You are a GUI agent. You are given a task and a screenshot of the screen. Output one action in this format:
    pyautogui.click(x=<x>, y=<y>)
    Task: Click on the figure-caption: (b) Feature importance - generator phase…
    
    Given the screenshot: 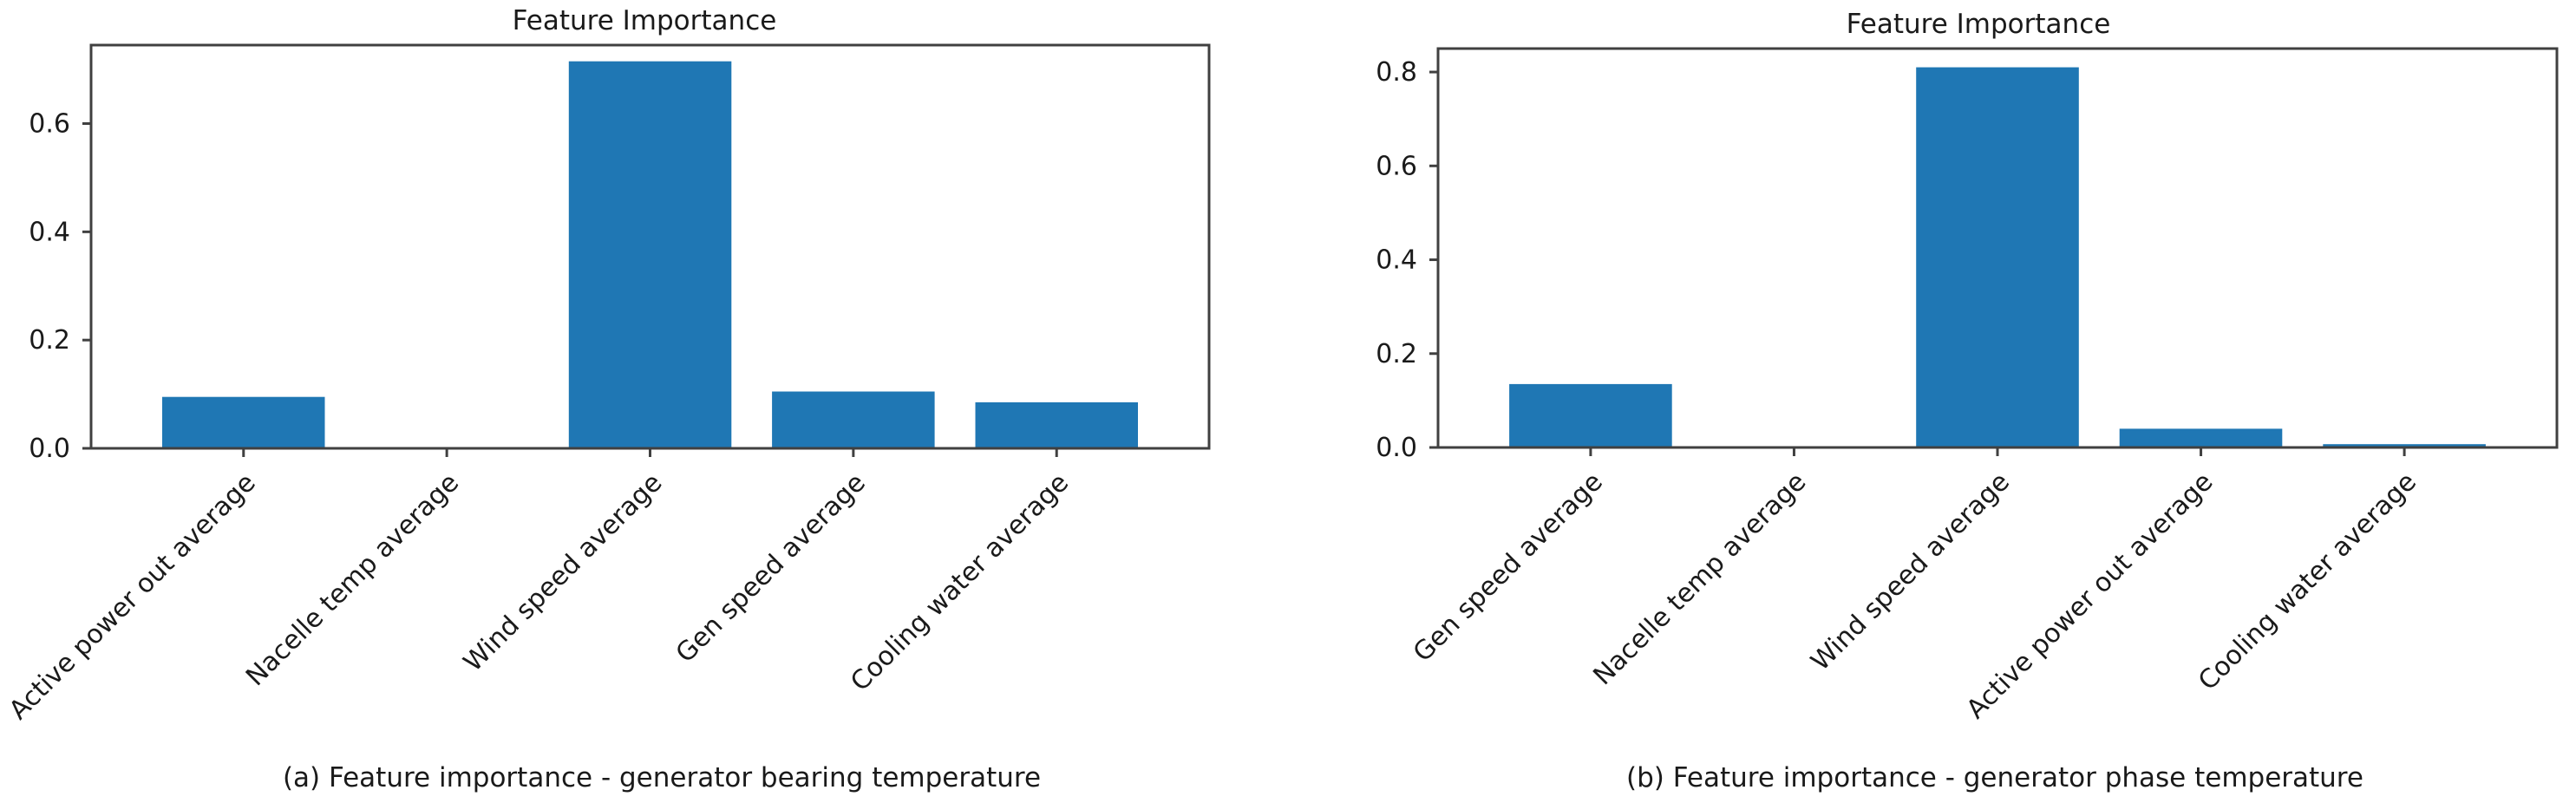 What is the action you would take?
    pyautogui.click(x=1995, y=777)
    